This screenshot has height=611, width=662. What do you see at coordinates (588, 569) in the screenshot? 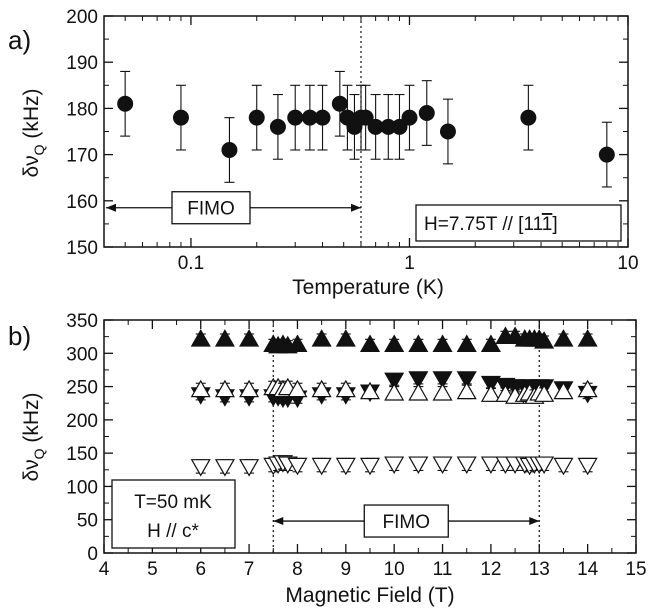
I see `x-tick-label-b: 14` at bounding box center [588, 569].